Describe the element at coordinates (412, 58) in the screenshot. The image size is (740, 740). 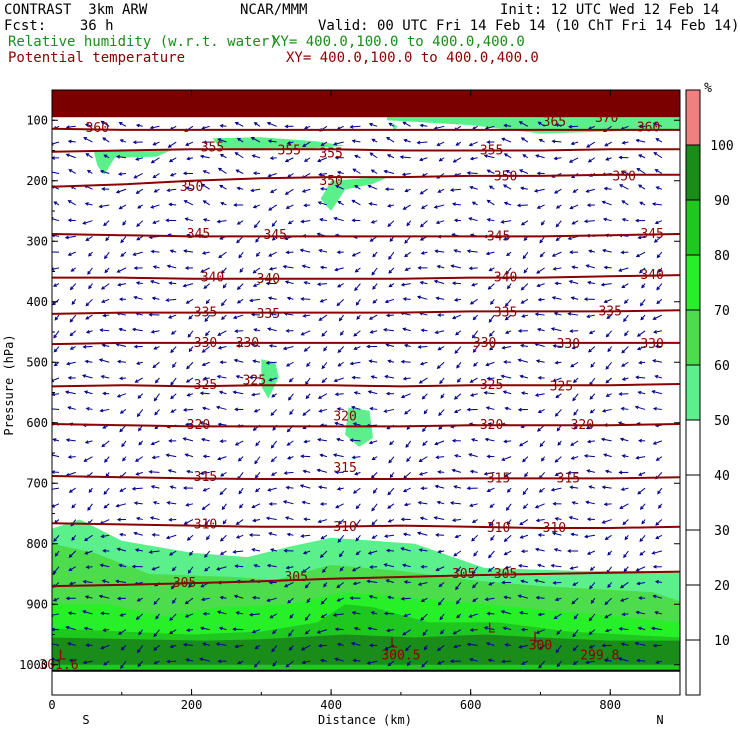
I see `field2-xy: XY= 400.0,100.0 to 400.0,400.0` at that location.